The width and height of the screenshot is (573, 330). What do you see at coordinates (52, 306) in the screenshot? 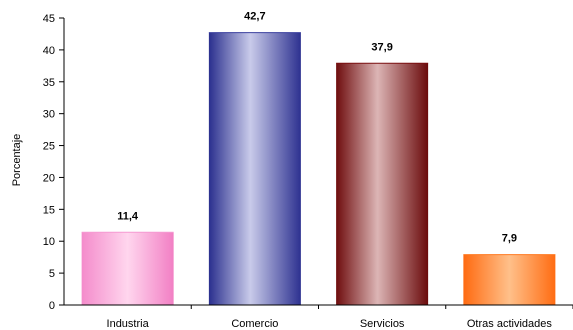
I see `y-tick-label: 0` at bounding box center [52, 306].